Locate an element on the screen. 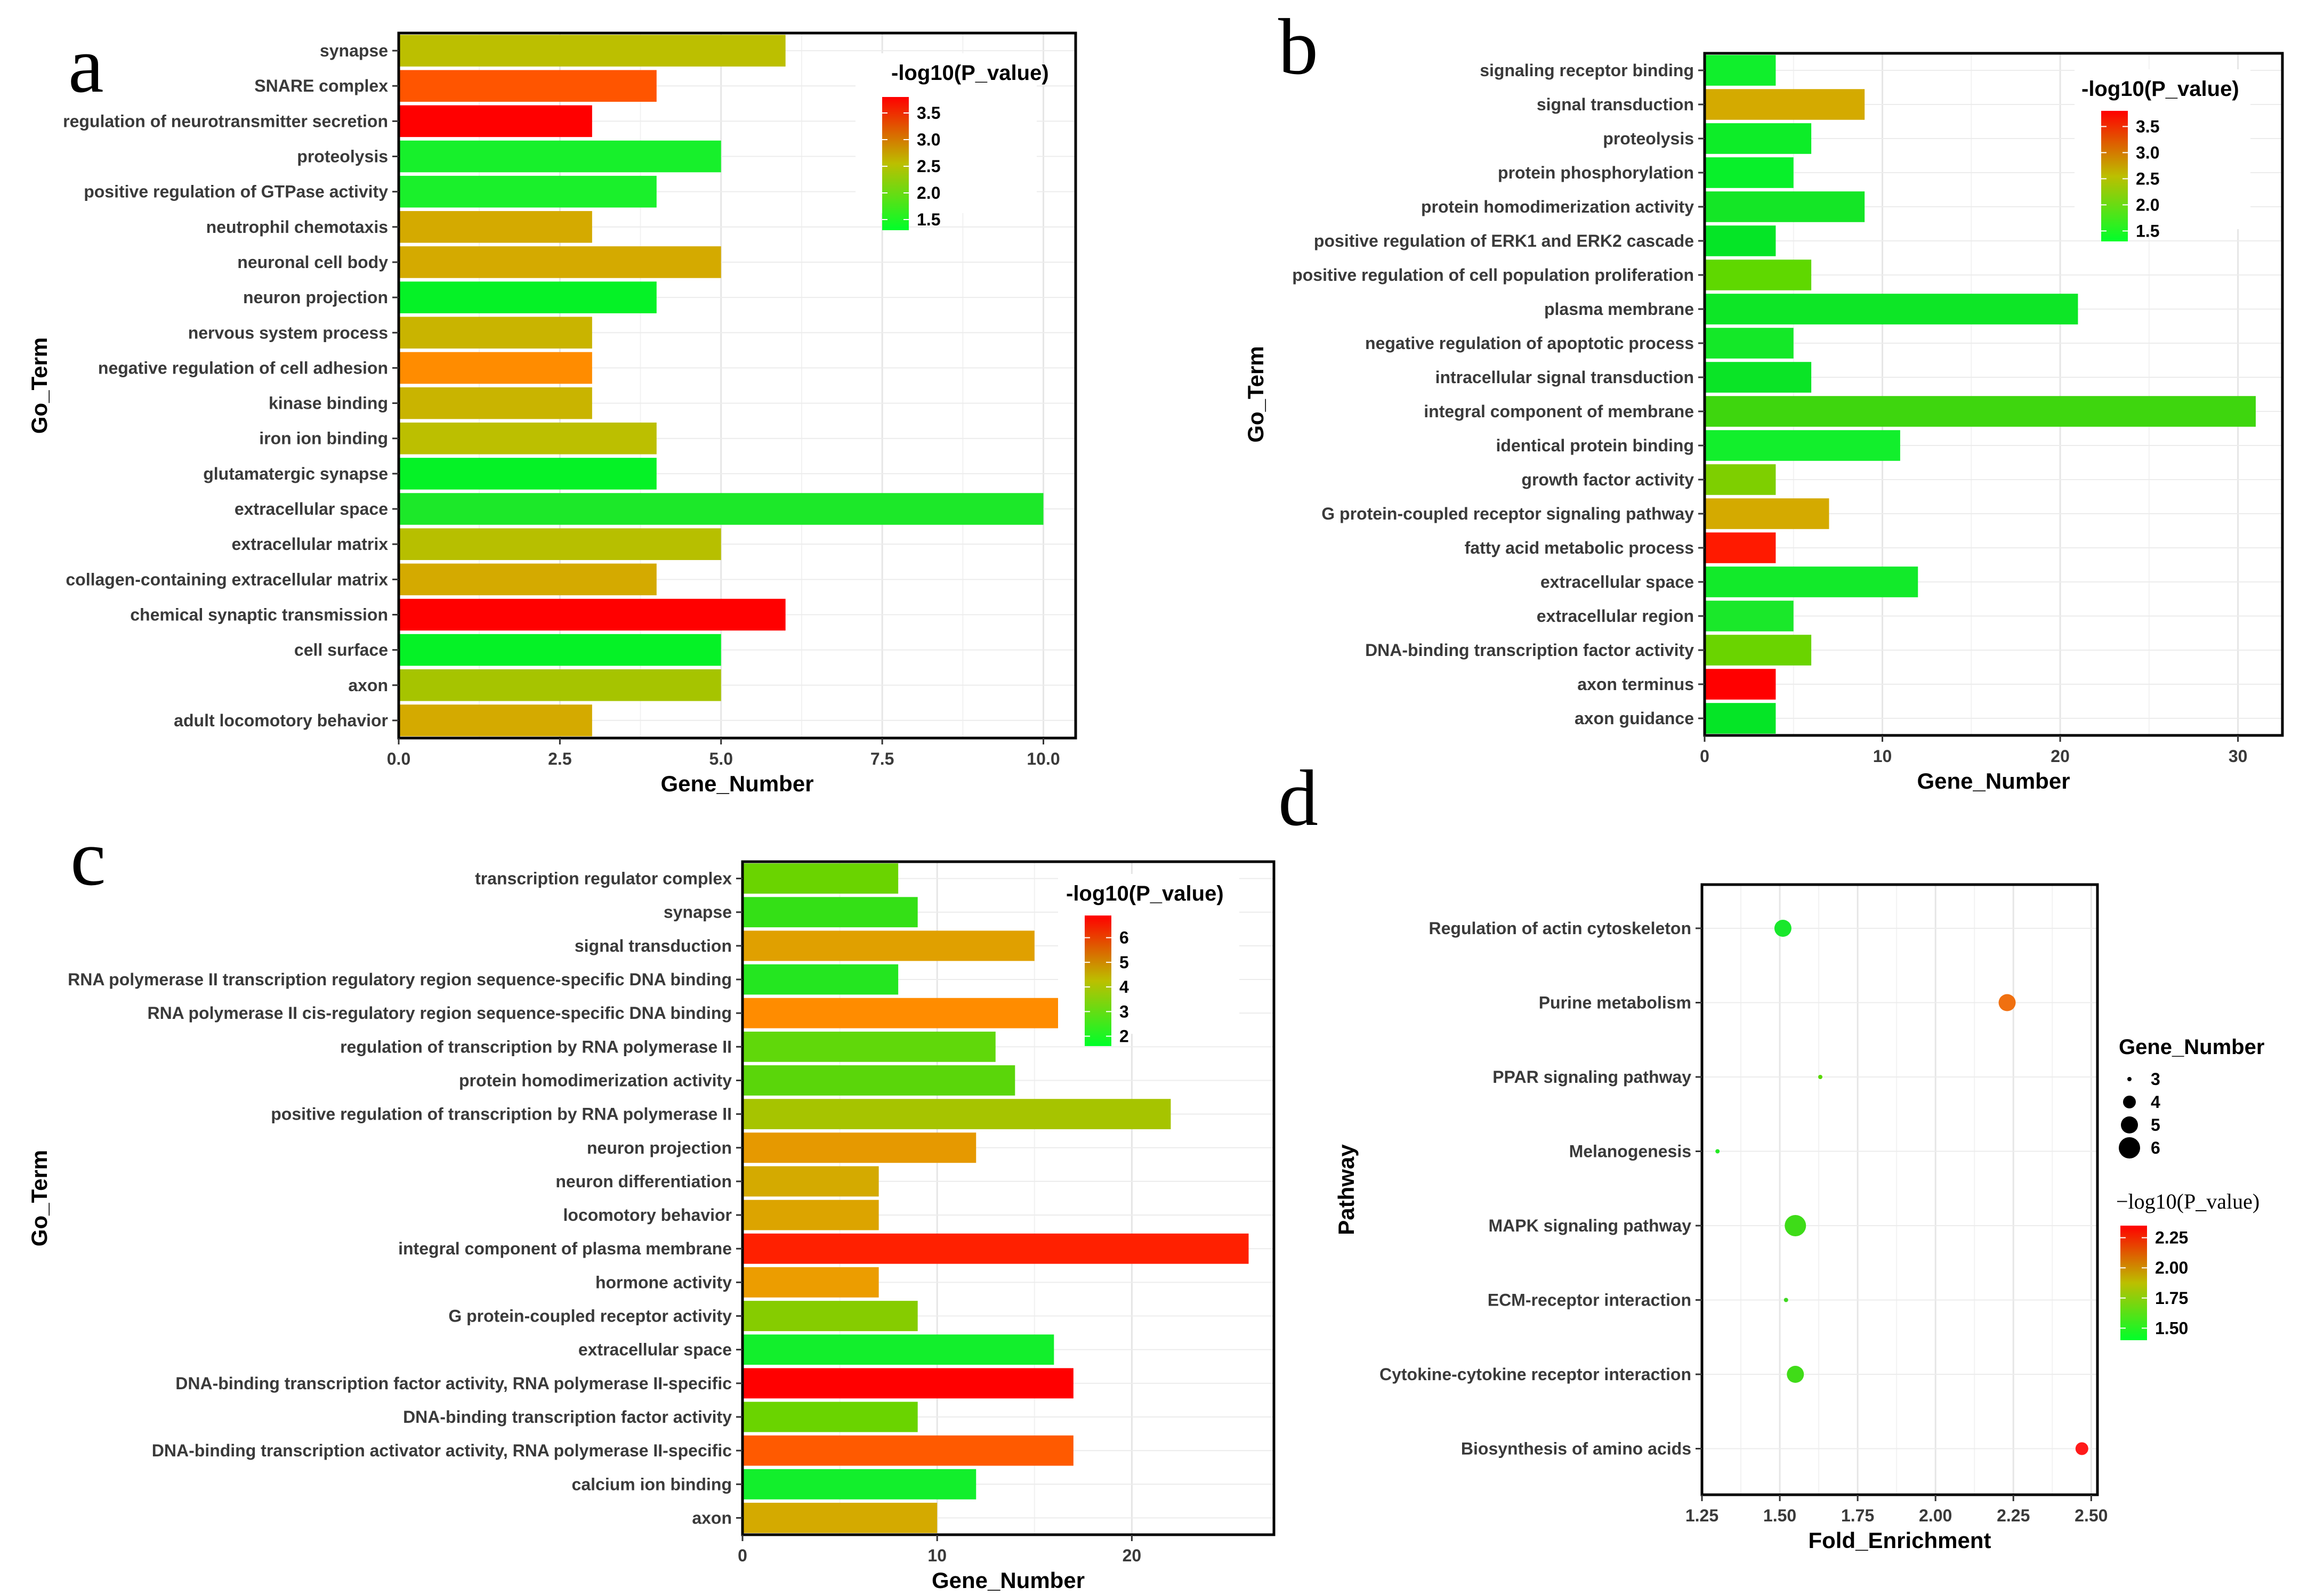 The image size is (2300, 1596). x-tick-labels: 0.0 2.5 5.0 7.5 10.0 is located at coordinates (723, 753).